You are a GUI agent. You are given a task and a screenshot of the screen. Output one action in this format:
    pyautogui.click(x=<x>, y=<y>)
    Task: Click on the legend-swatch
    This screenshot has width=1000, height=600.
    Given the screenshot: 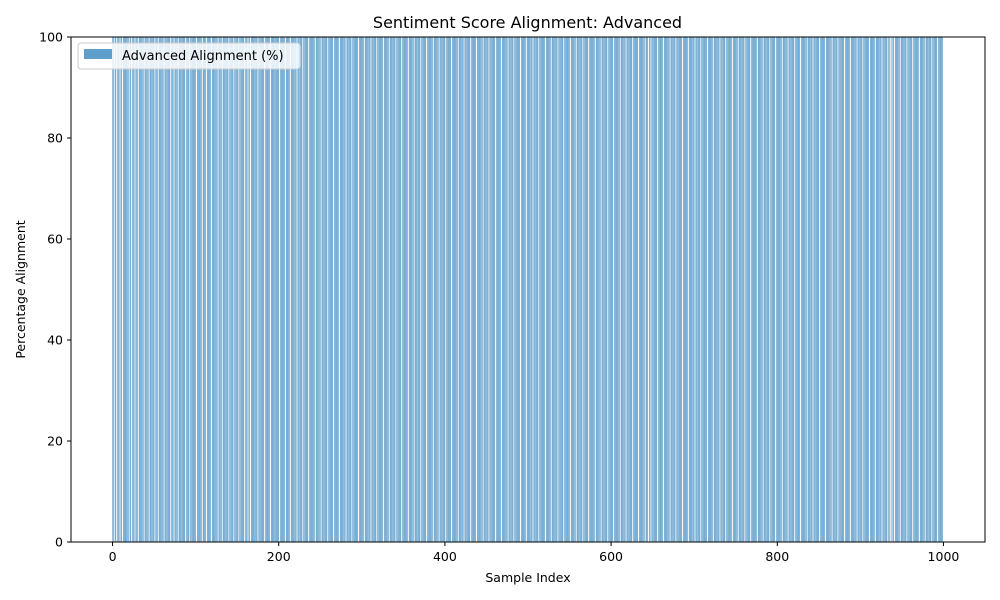 What is the action you would take?
    pyautogui.click(x=98, y=54)
    